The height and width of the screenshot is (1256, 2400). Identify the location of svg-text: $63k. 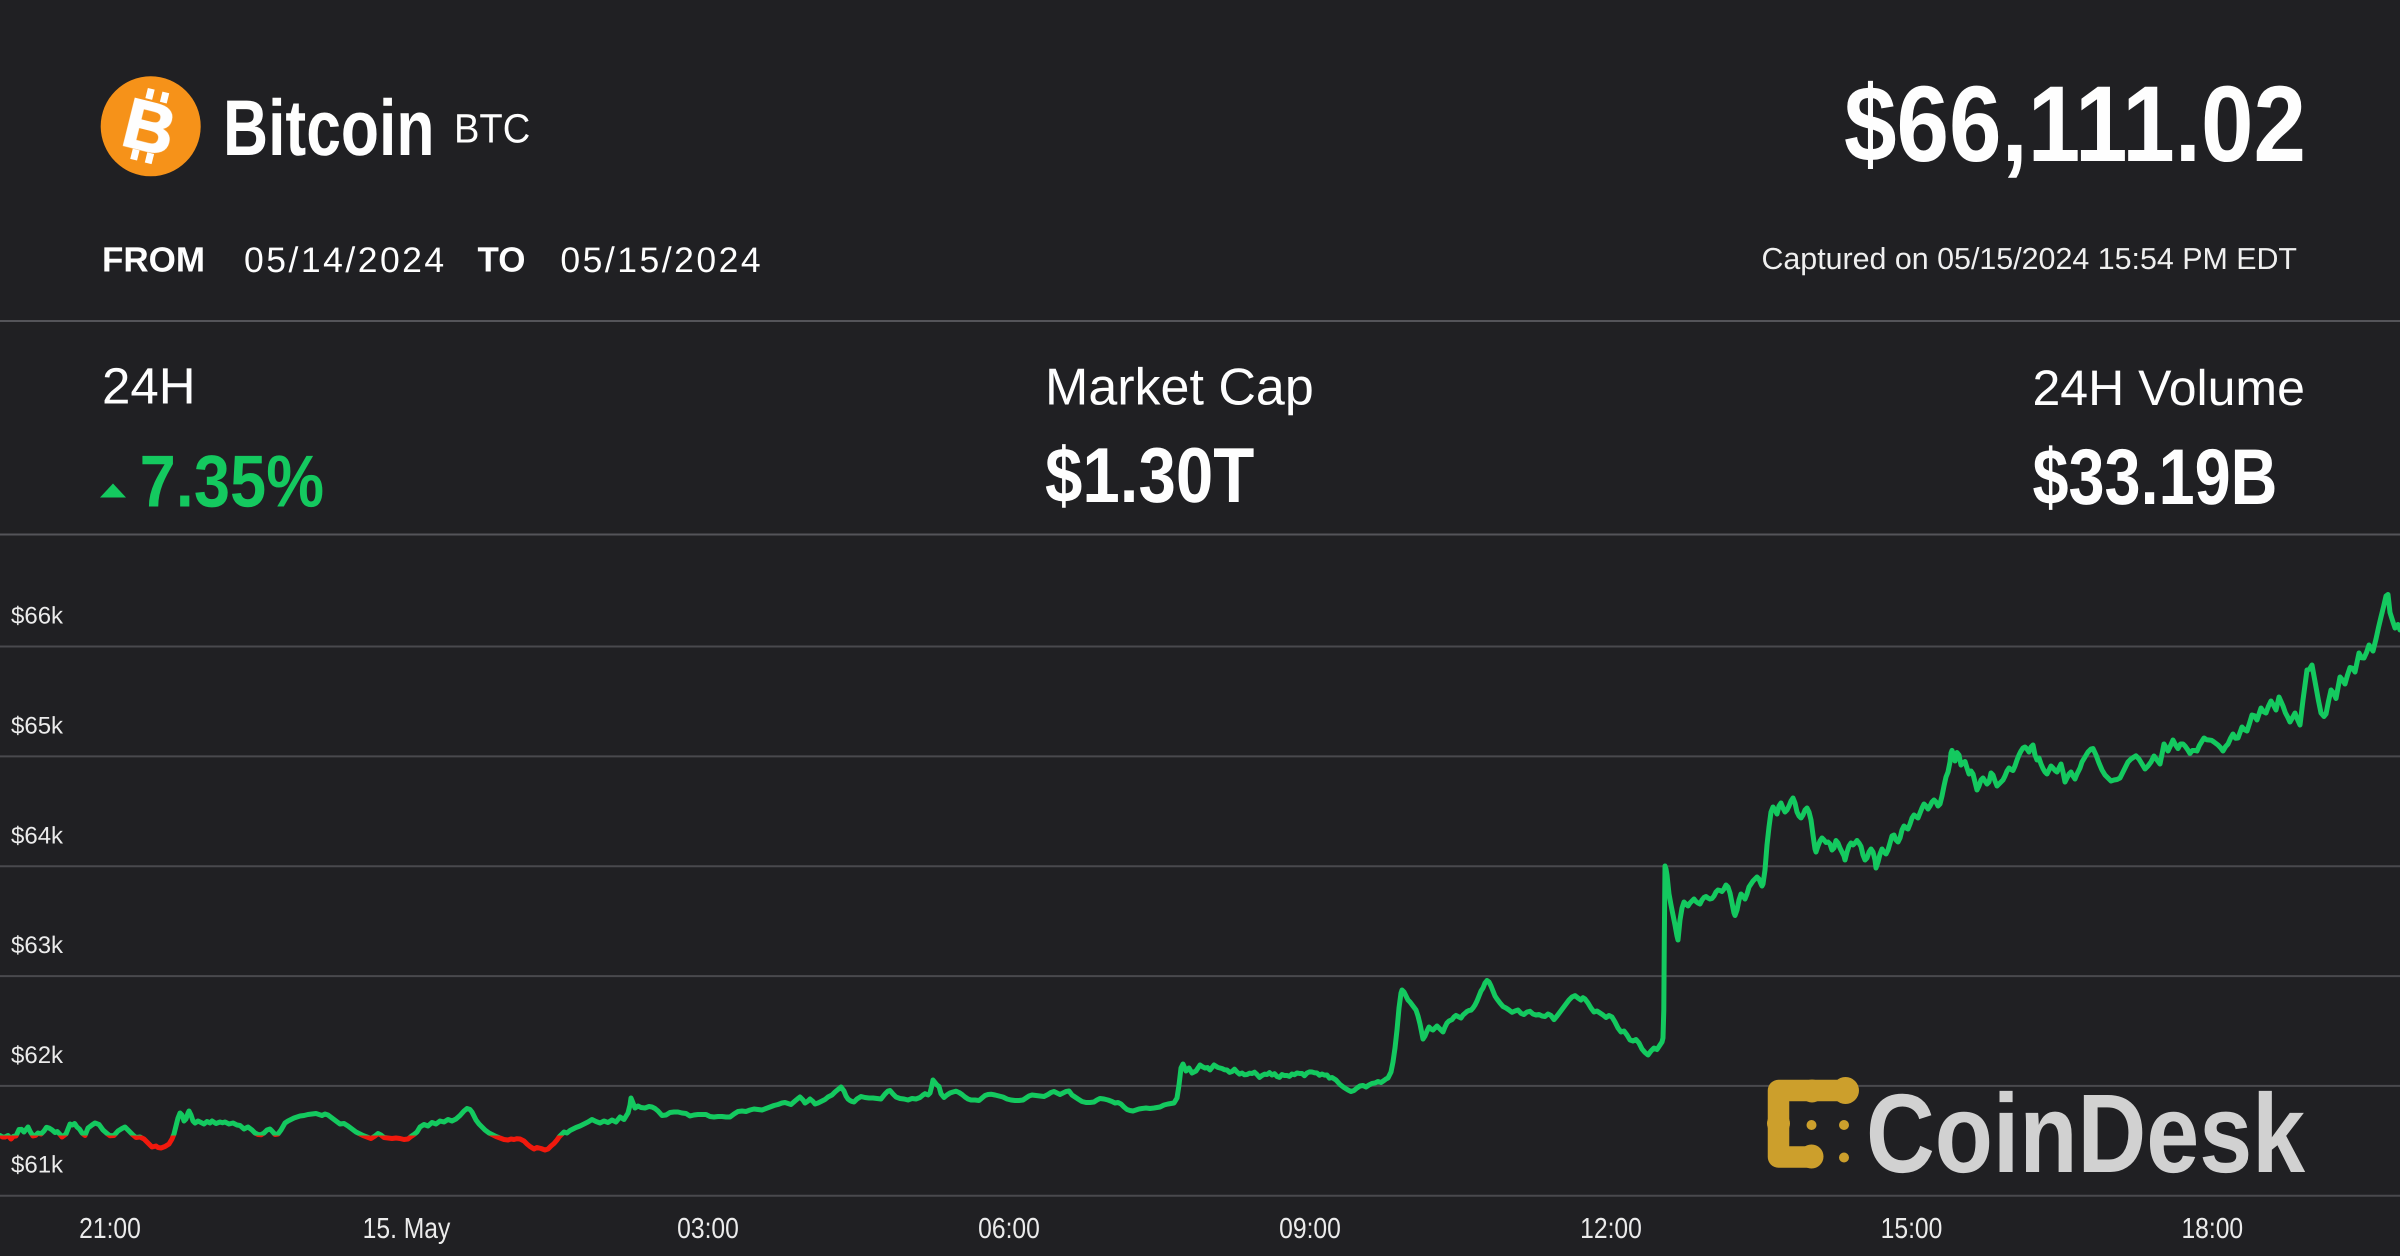
(37, 945).